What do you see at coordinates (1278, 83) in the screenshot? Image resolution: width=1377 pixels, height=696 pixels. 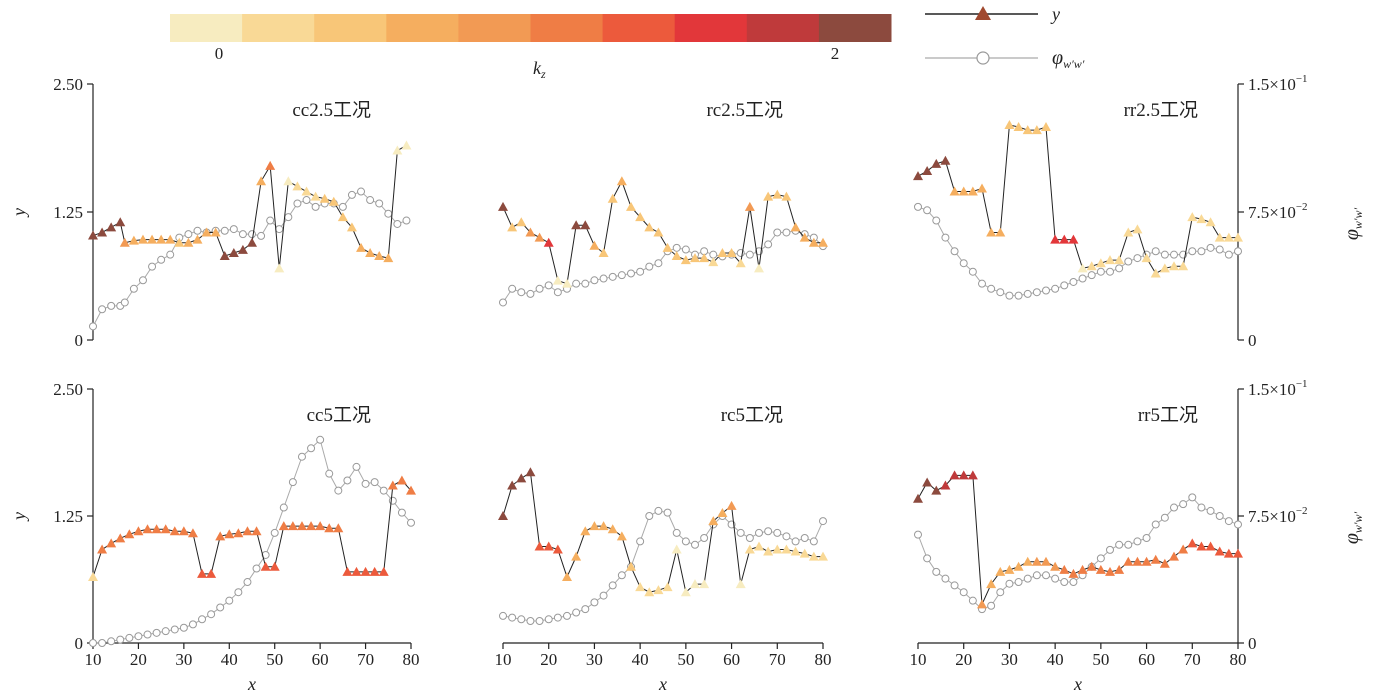 I see `y2-tick-label: 1.5×10⁻¹` at bounding box center [1278, 83].